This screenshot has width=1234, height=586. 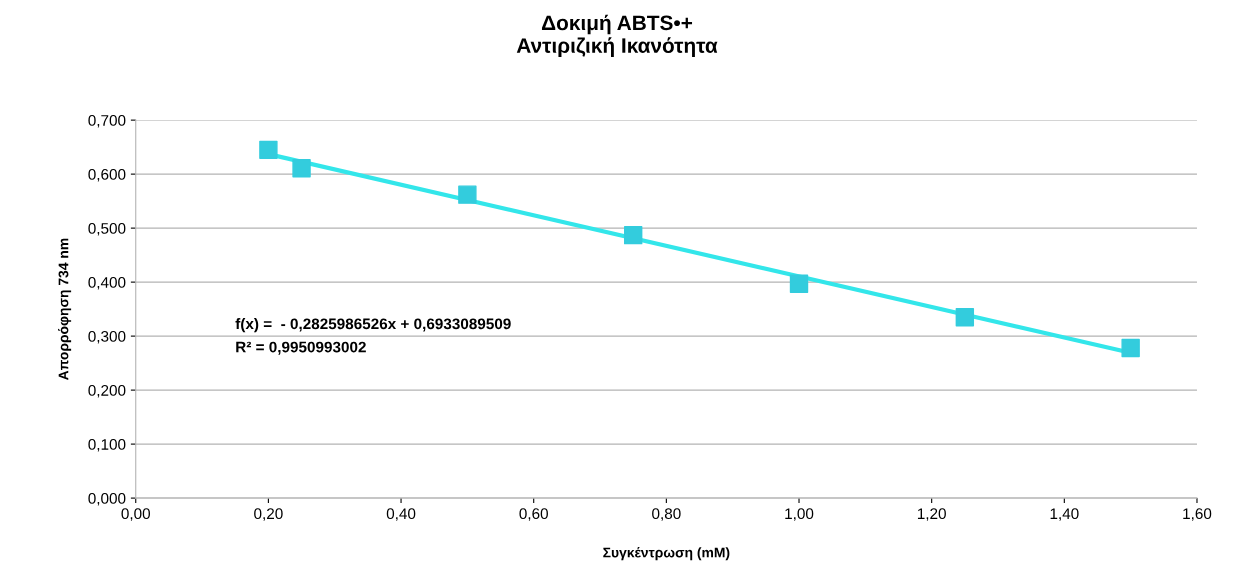 What do you see at coordinates (1064, 514) in the screenshot?
I see `x-tick-label: 1,40` at bounding box center [1064, 514].